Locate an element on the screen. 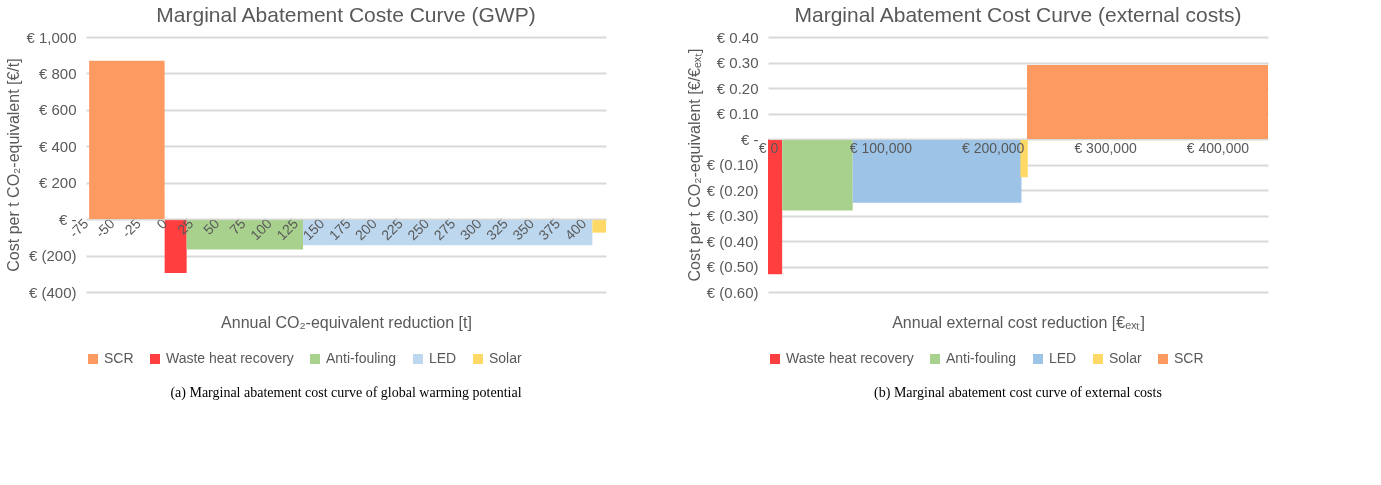 The width and height of the screenshot is (1381, 485). y-tick-label: € (0.60) is located at coordinates (732, 292).